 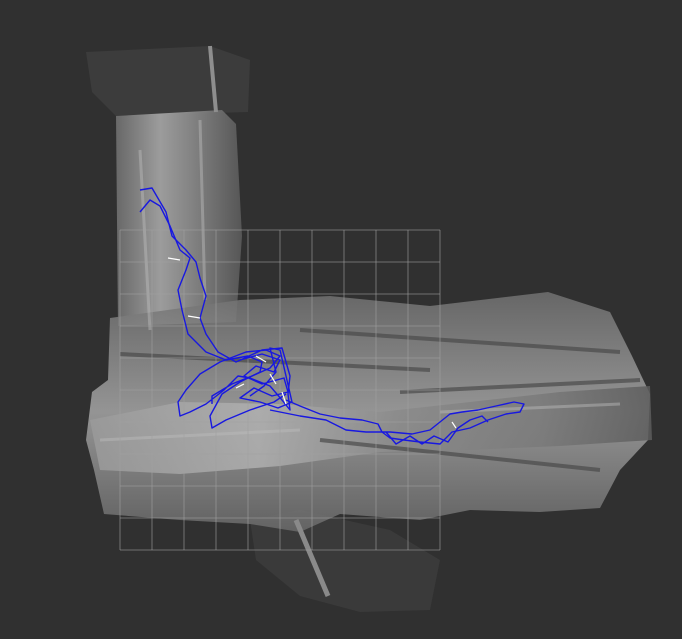 What do you see at coordinates (213, 79) in the screenshot?
I see `map-protrusion-top` at bounding box center [213, 79].